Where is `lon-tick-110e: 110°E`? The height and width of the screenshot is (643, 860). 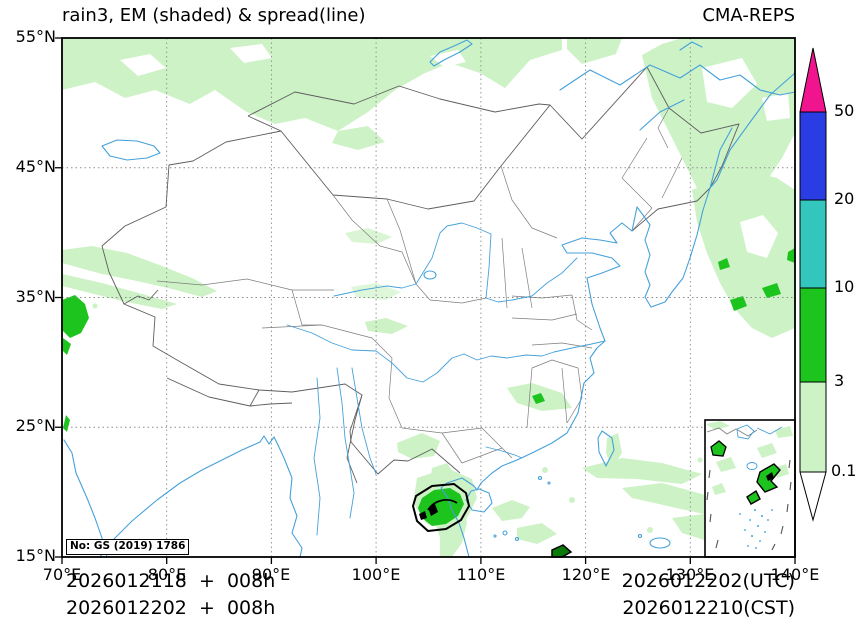 lon-tick-110e: 110°E is located at coordinates (481, 574).